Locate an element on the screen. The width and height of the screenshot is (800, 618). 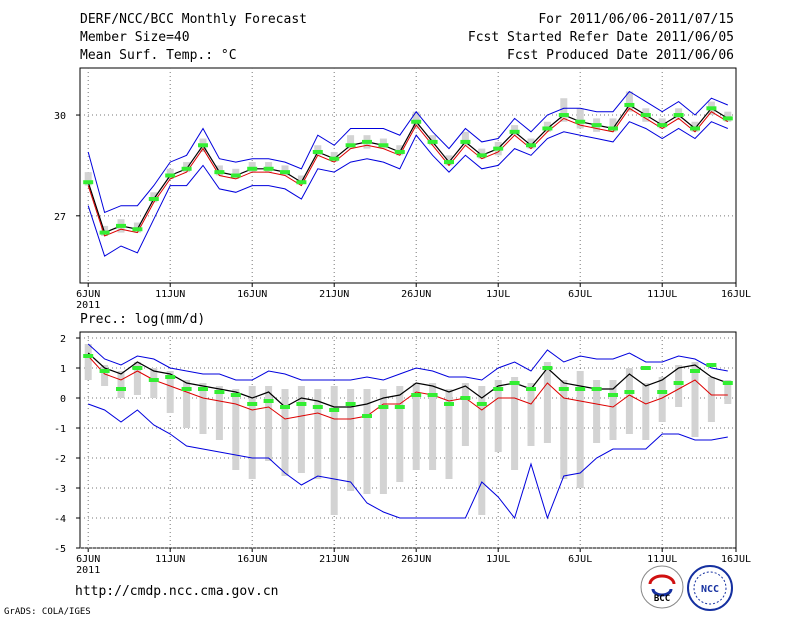
y-tick-label: 2 is located at coordinates (63, 339).